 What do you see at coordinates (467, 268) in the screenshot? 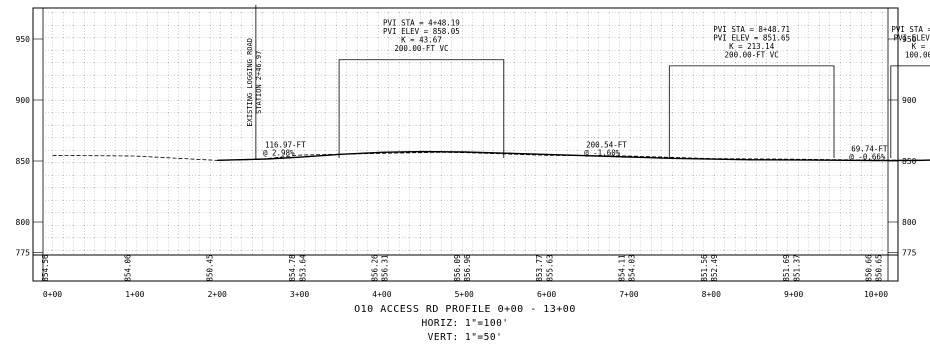
I see `elevation-label: 856.96` at bounding box center [467, 268].